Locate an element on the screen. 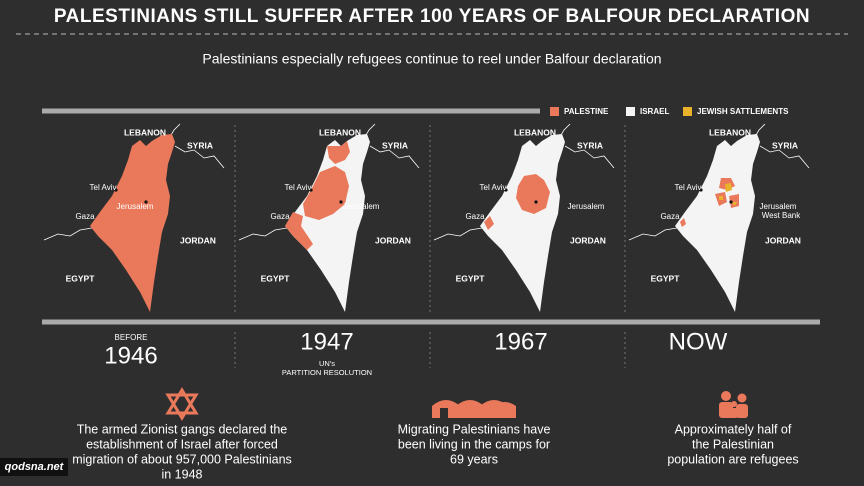  fact-line: been living in the camps for is located at coordinates (474, 444).